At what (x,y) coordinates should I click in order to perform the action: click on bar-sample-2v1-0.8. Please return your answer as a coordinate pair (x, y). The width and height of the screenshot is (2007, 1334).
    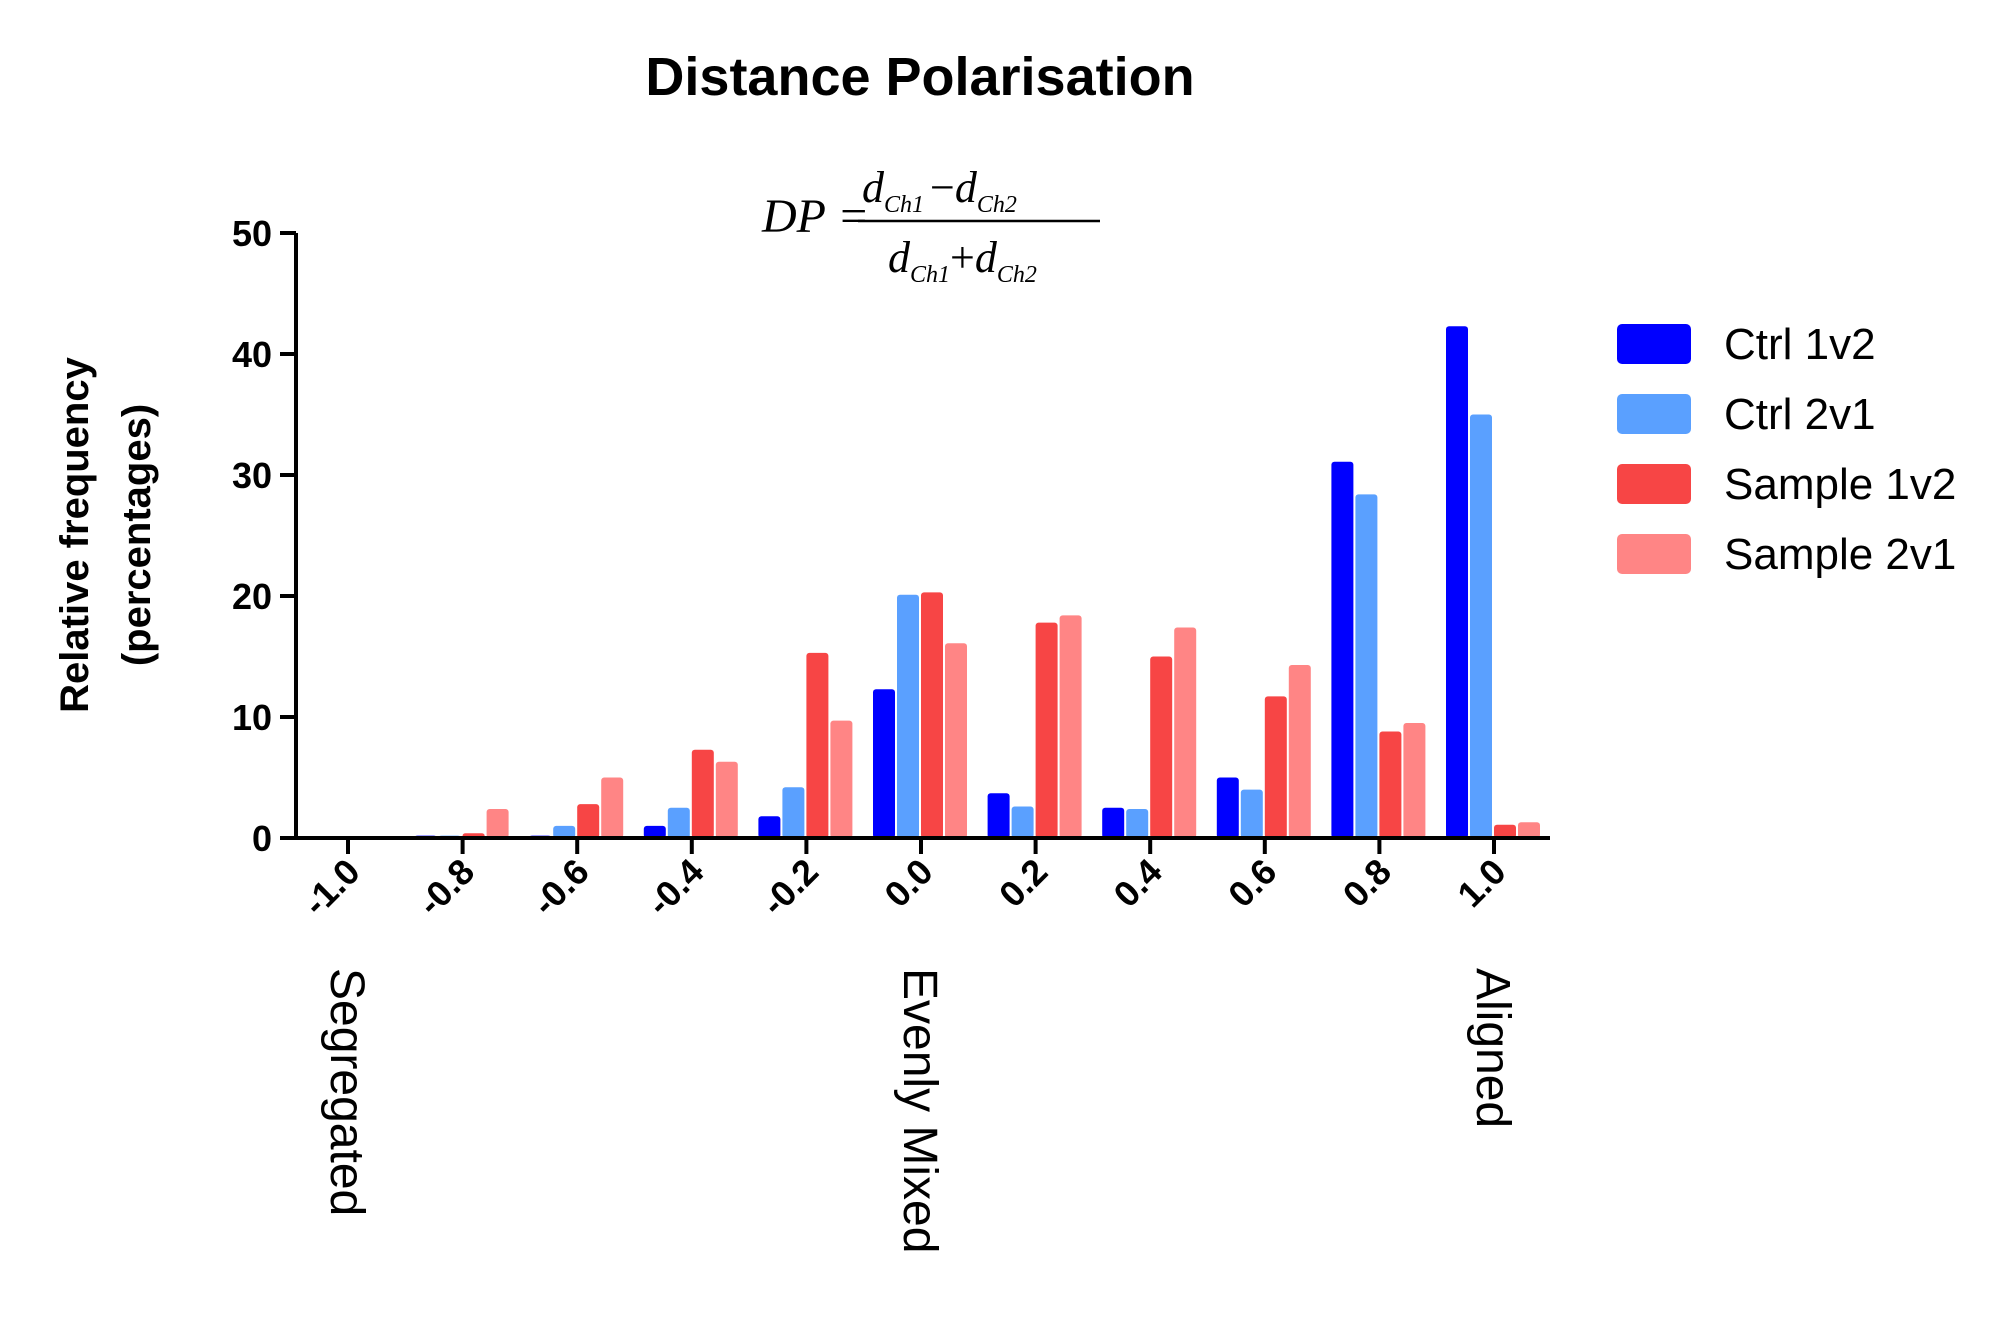
    Looking at the image, I should click on (1414, 780).